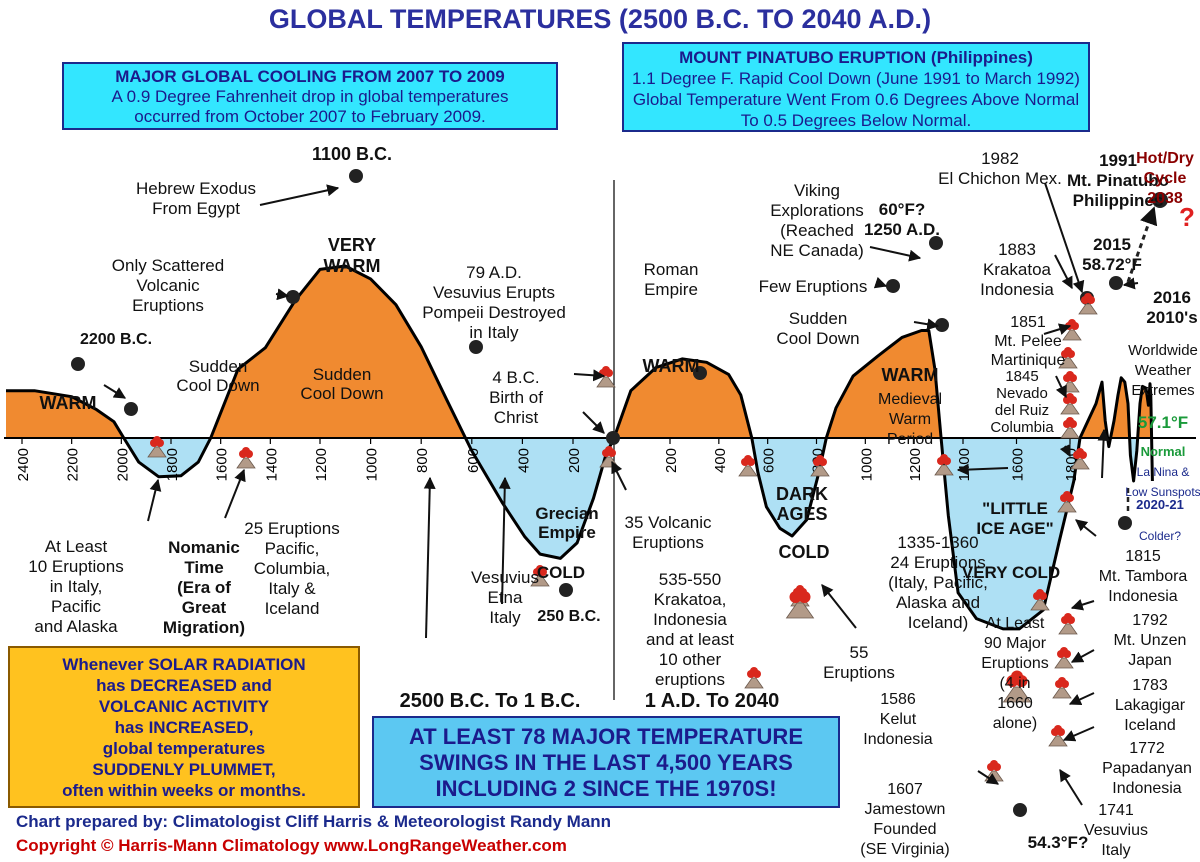 The image size is (1200, 862). Describe the element at coordinates (1017, 249) in the screenshot. I see `annotation-line: 1883` at that location.